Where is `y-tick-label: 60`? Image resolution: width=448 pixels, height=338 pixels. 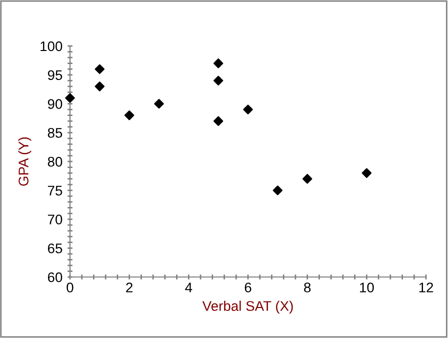
y-tick-label: 60 is located at coordinates (55, 277).